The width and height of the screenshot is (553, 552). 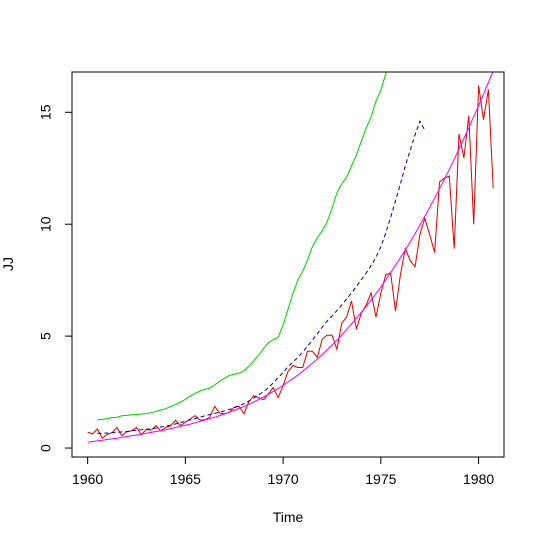 I want to click on y-tick-label: 10, so click(x=46, y=224).